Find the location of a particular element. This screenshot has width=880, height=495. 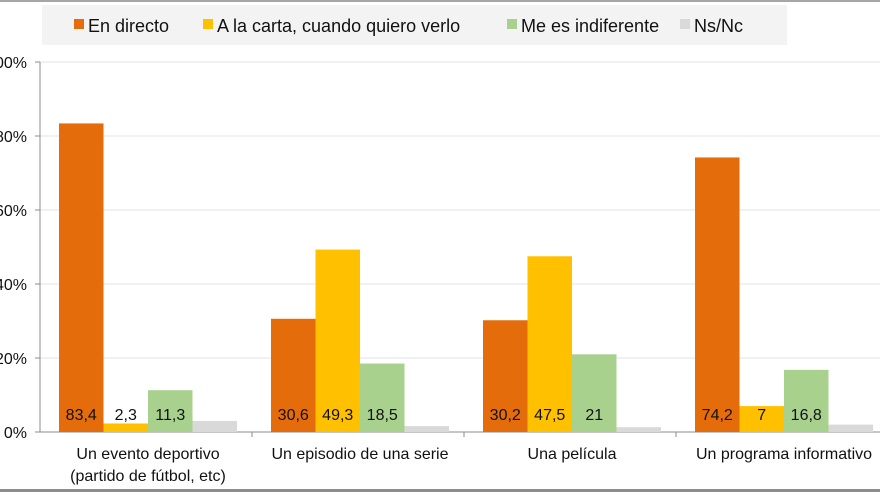

data-label: 11,3 is located at coordinates (170, 415).